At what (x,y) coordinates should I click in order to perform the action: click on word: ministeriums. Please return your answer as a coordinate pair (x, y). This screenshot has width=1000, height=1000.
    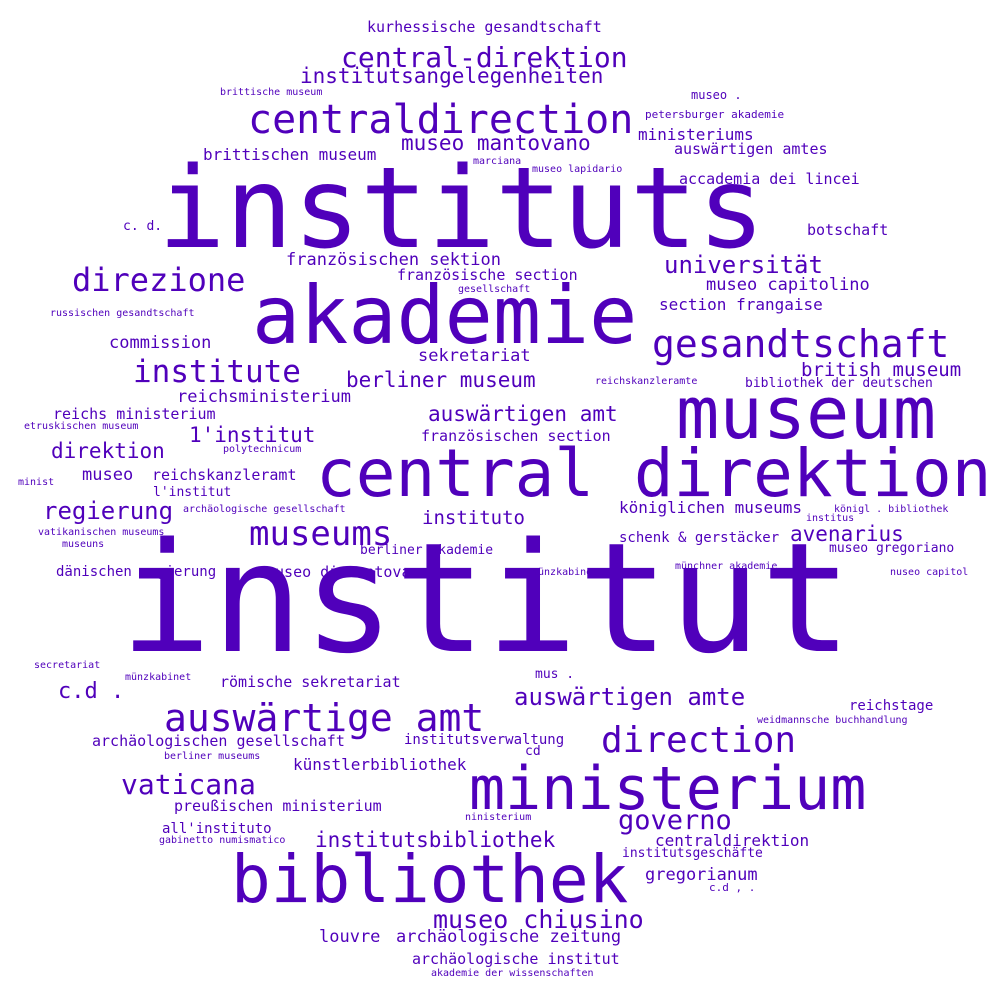
    Looking at the image, I should click on (696, 134).